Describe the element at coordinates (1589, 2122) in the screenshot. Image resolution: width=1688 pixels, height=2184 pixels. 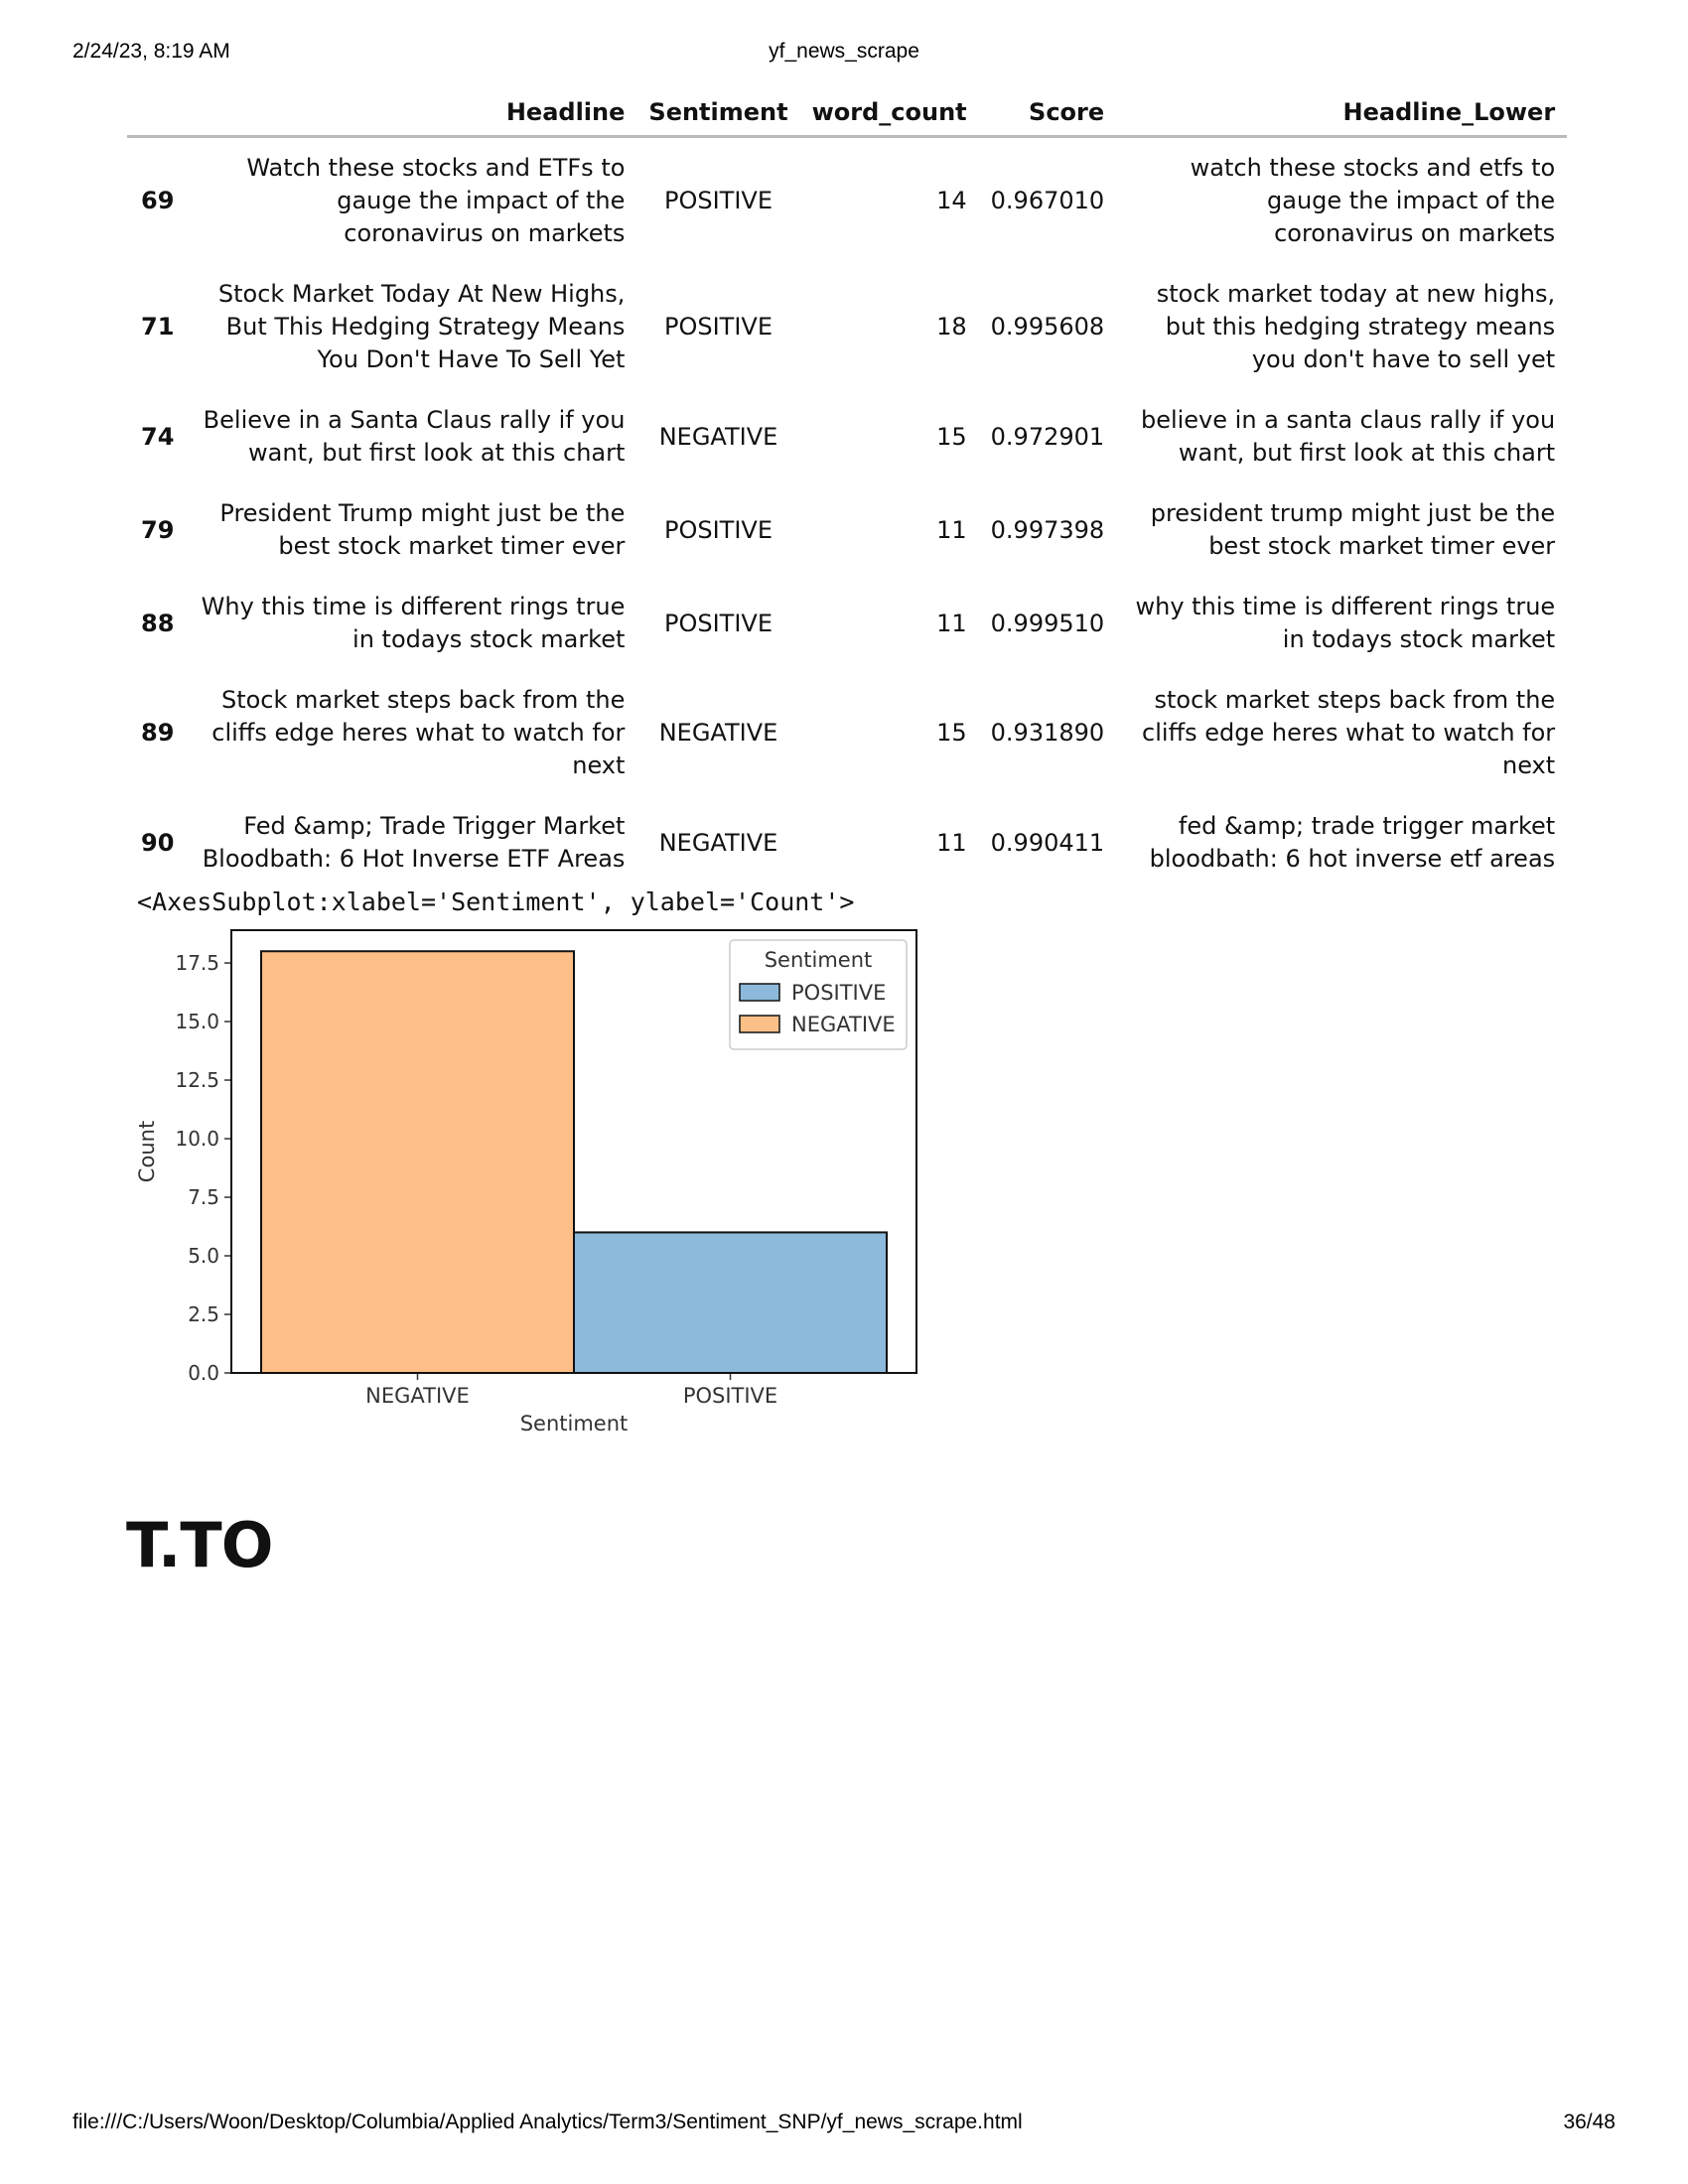
I see `print-page-number: 36/48` at that location.